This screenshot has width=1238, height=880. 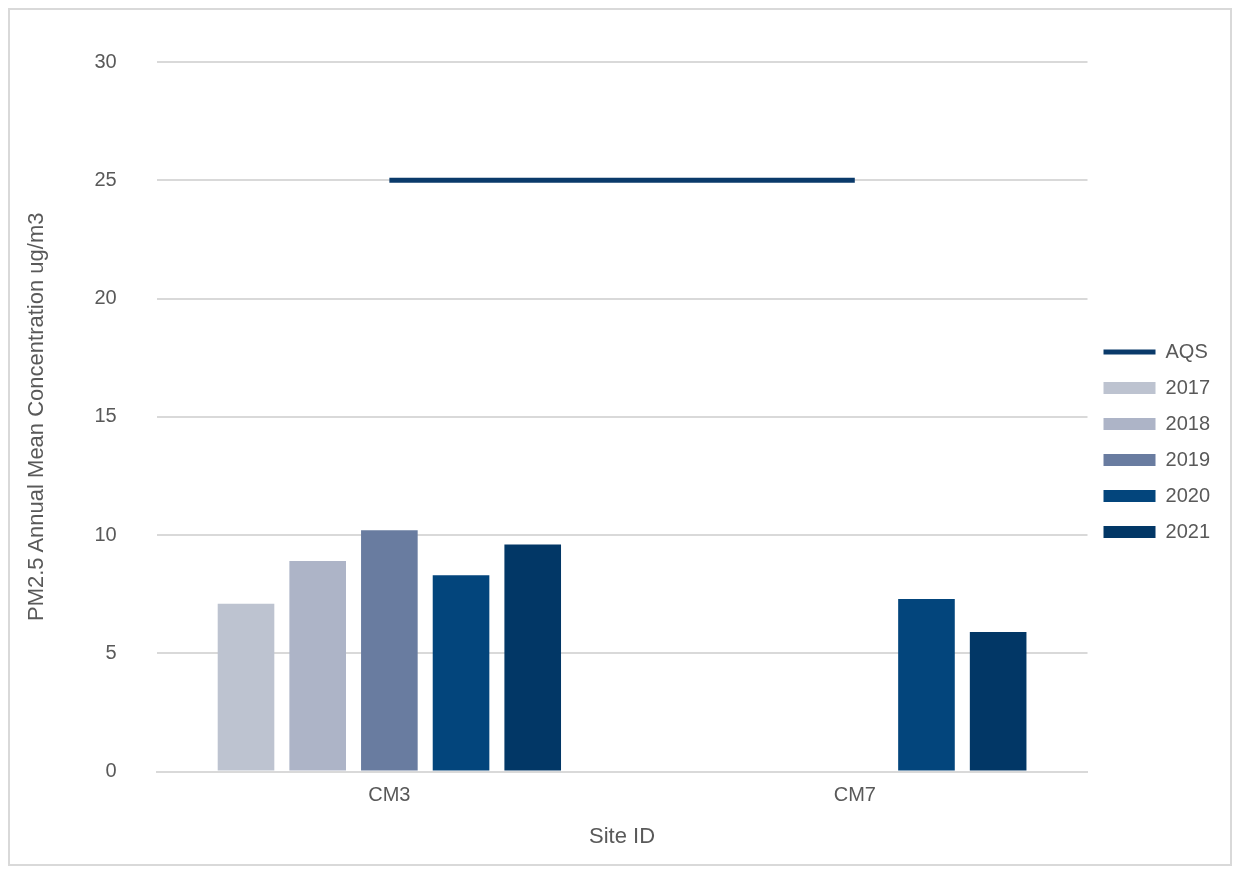 What do you see at coordinates (1188, 458) in the screenshot?
I see `legend-label: 2019` at bounding box center [1188, 458].